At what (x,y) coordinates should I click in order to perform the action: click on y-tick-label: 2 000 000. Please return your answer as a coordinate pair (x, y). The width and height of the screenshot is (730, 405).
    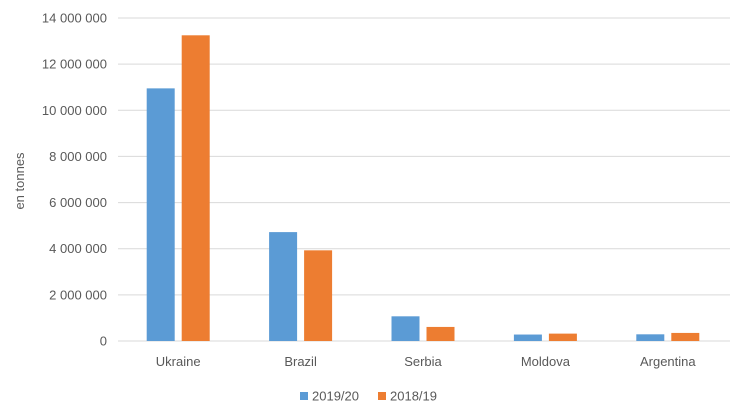
    Looking at the image, I should click on (78, 294).